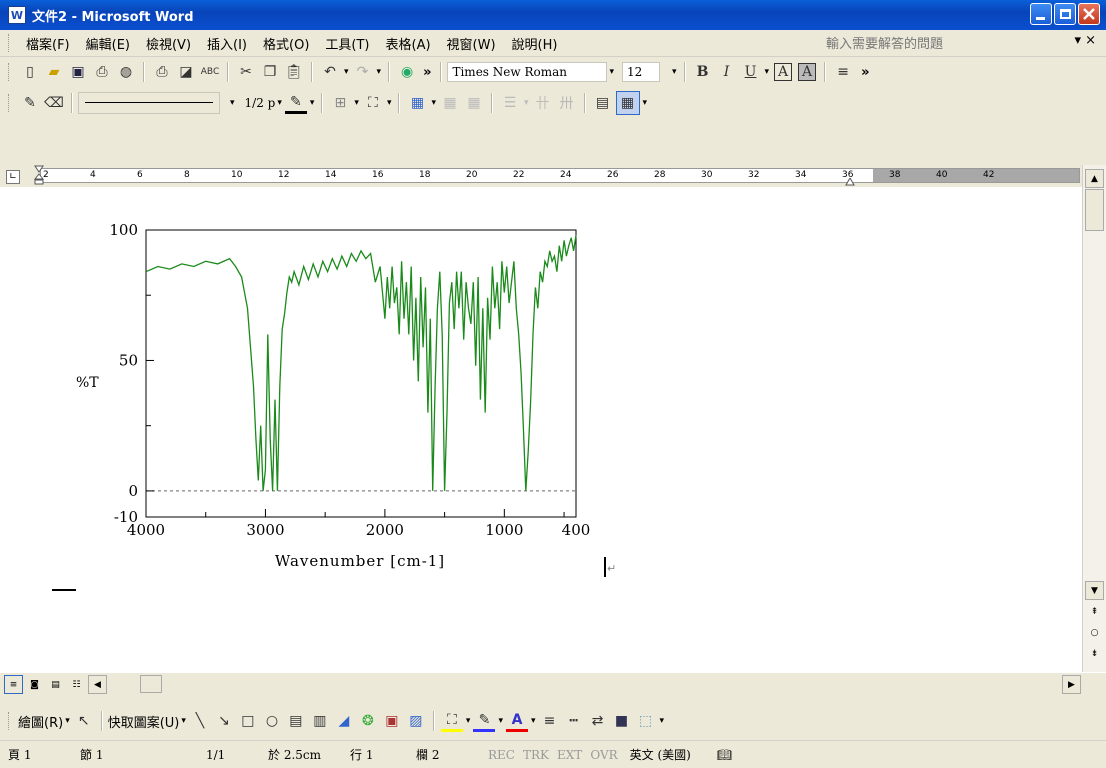 The image size is (1106, 768). What do you see at coordinates (407, 72) in the screenshot?
I see `hyperlink-icon: ◉` at bounding box center [407, 72].